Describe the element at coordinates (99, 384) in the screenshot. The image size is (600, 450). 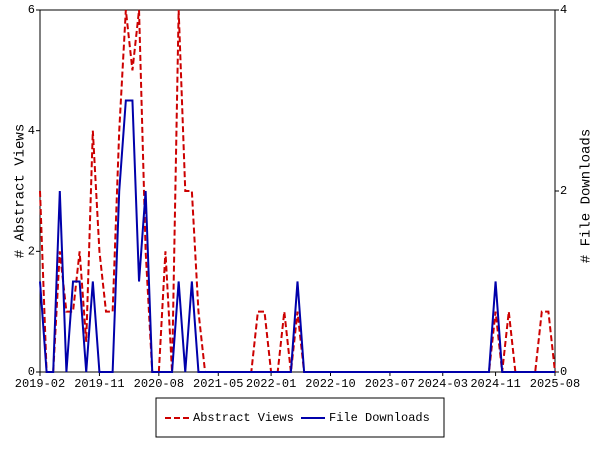
I see `x-tick-label: 2019-11` at that location.